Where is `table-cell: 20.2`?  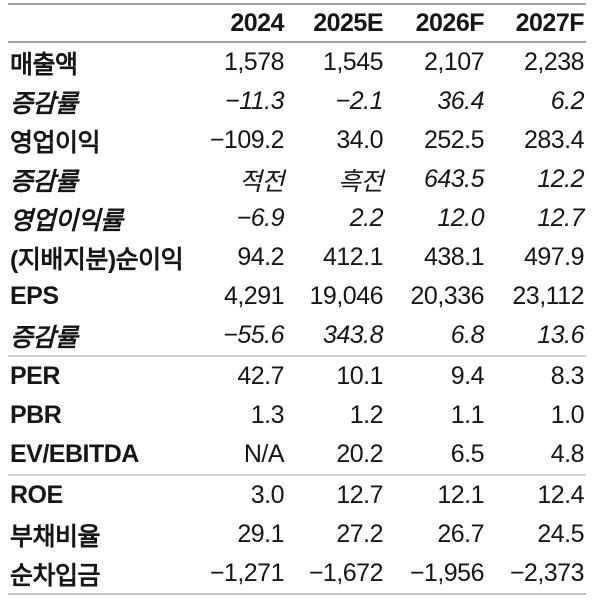
table-cell: 20.2 is located at coordinates (335, 455).